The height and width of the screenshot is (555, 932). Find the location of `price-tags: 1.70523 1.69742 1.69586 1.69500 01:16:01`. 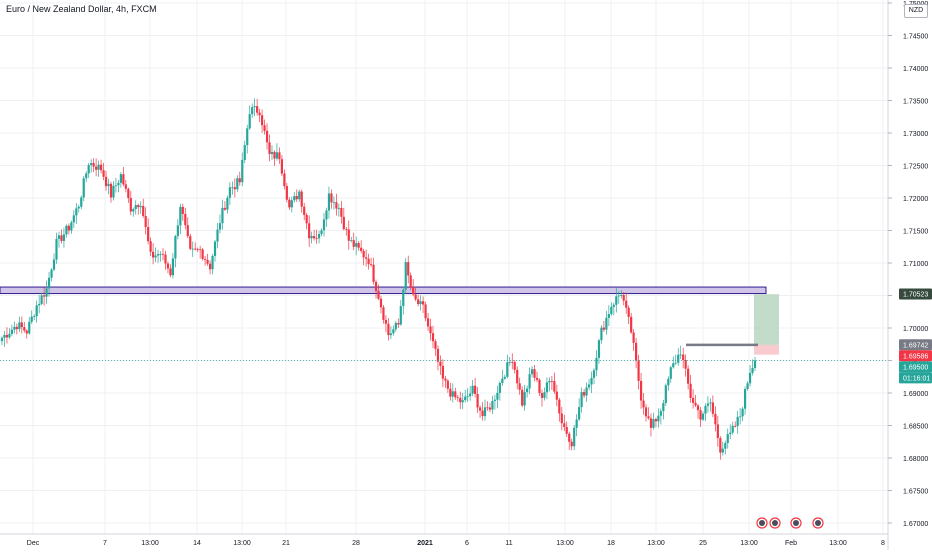

price-tags: 1.70523 1.69742 1.69586 1.69500 01:16:01 is located at coordinates (915, 336).